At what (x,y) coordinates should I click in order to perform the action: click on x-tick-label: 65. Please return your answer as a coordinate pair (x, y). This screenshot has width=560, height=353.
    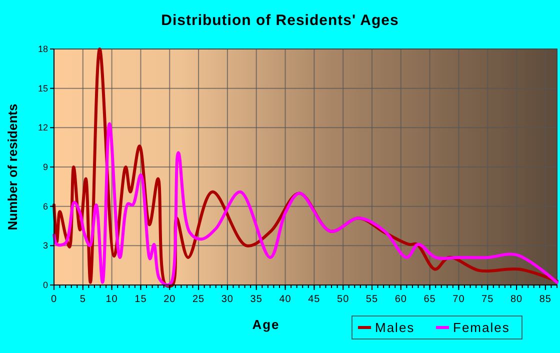
    Looking at the image, I should click on (430, 299).